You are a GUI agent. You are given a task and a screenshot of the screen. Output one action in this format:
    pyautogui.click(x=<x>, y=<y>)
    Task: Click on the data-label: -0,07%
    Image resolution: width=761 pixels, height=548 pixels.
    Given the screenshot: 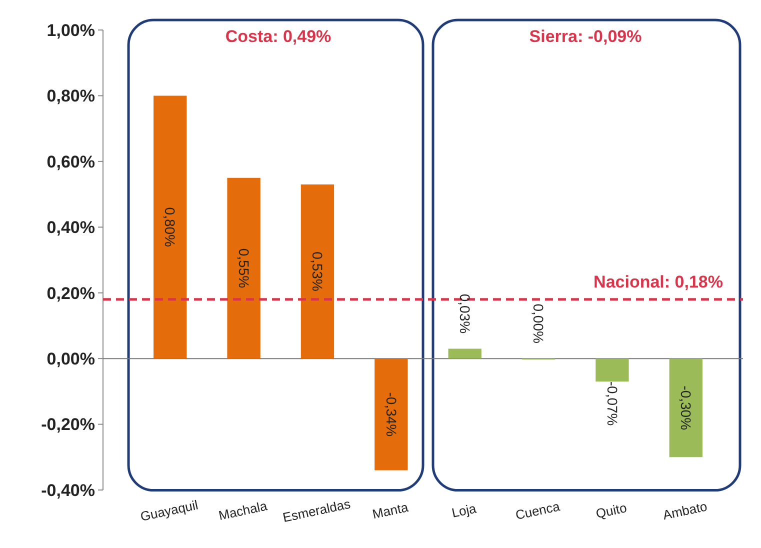 What is the action you would take?
    pyautogui.click(x=612, y=403)
    